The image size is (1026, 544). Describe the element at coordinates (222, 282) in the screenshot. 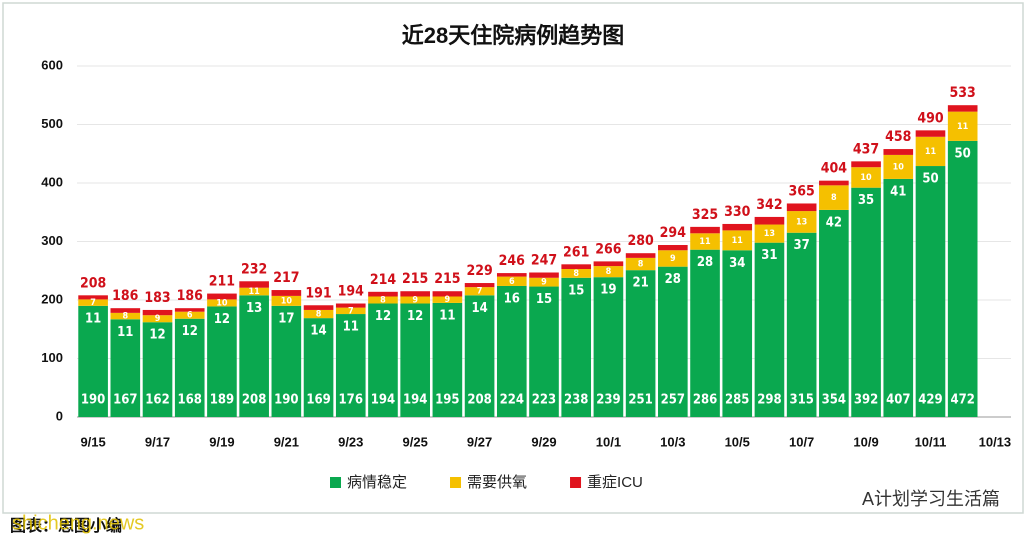

I see `total-label: 211` at that location.